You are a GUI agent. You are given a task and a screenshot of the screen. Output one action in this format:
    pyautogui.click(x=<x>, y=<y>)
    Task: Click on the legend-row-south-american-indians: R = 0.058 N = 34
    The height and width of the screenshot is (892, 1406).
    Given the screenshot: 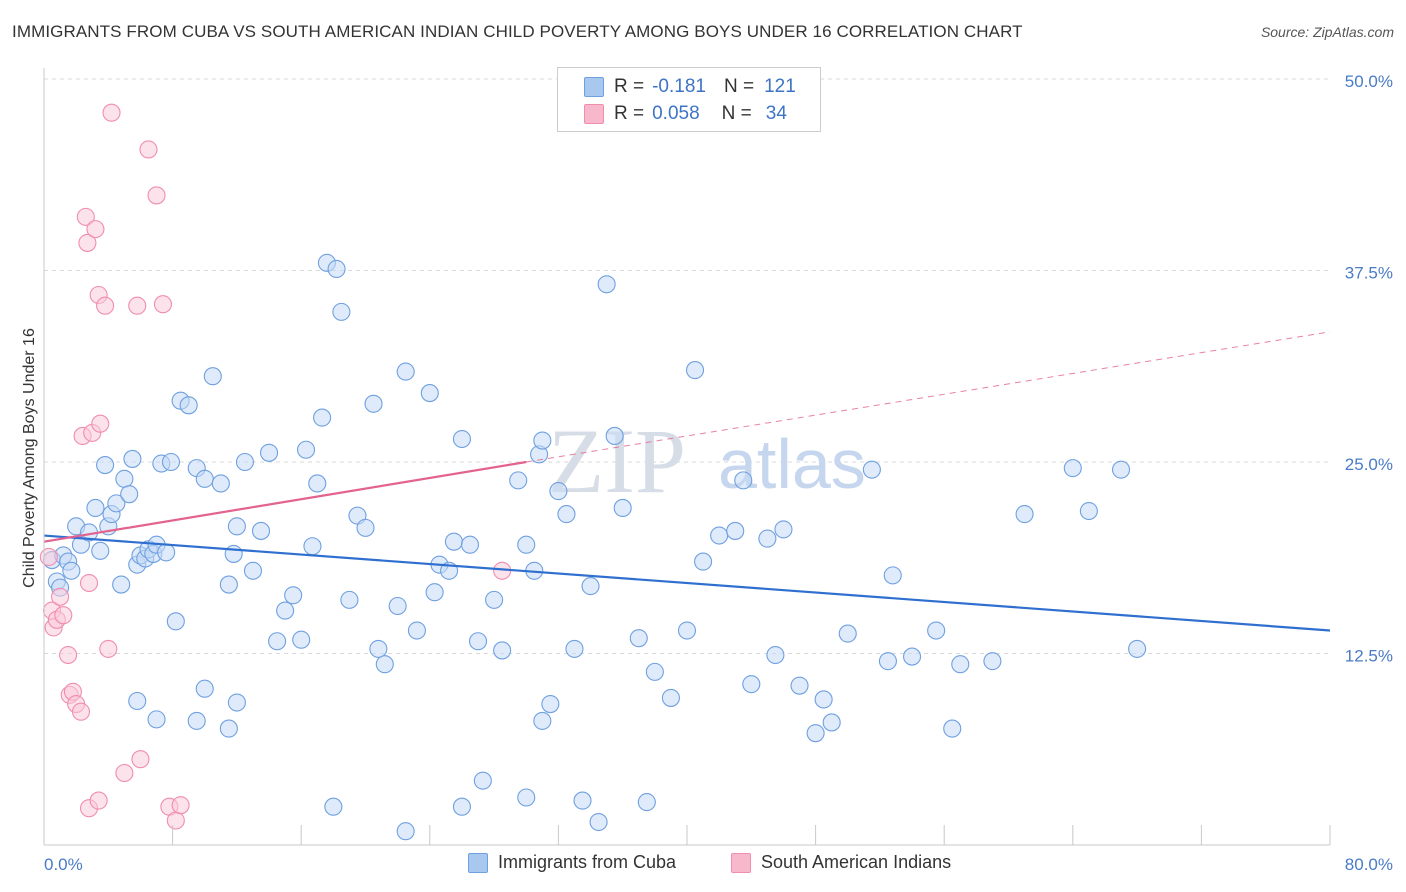 What is the action you would take?
    pyautogui.click(x=685, y=114)
    